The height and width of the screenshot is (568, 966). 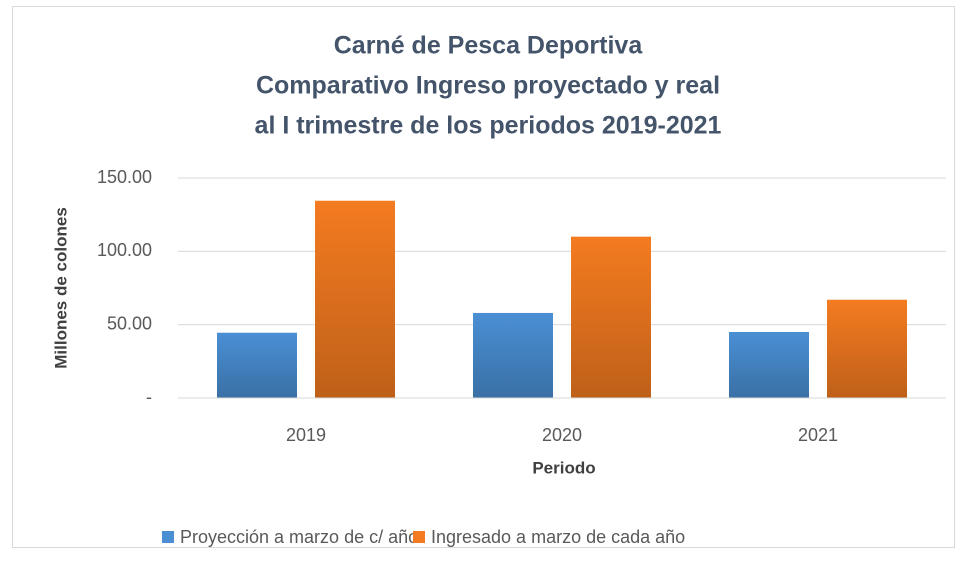 I want to click on x-axis-label: Periodo, so click(x=563, y=467).